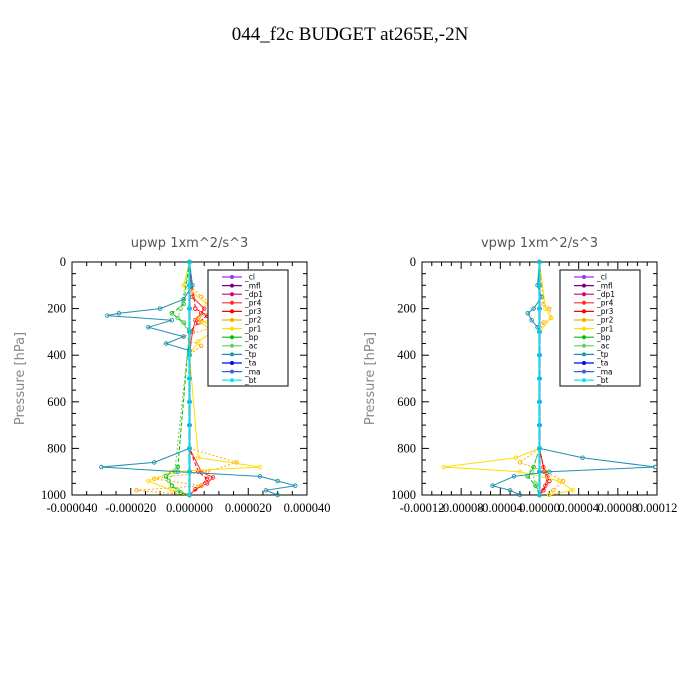 This screenshot has width=700, height=700. What do you see at coordinates (189, 508) in the screenshot?
I see `x-tick-label: 0.000000` at bounding box center [189, 508].